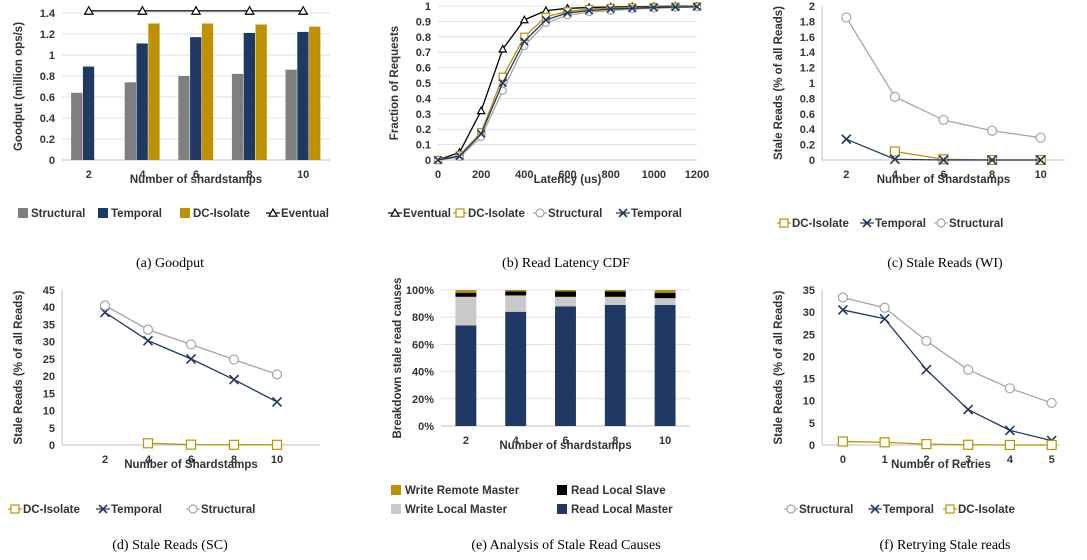  I want to click on legend-label: Temporal, so click(136, 510).